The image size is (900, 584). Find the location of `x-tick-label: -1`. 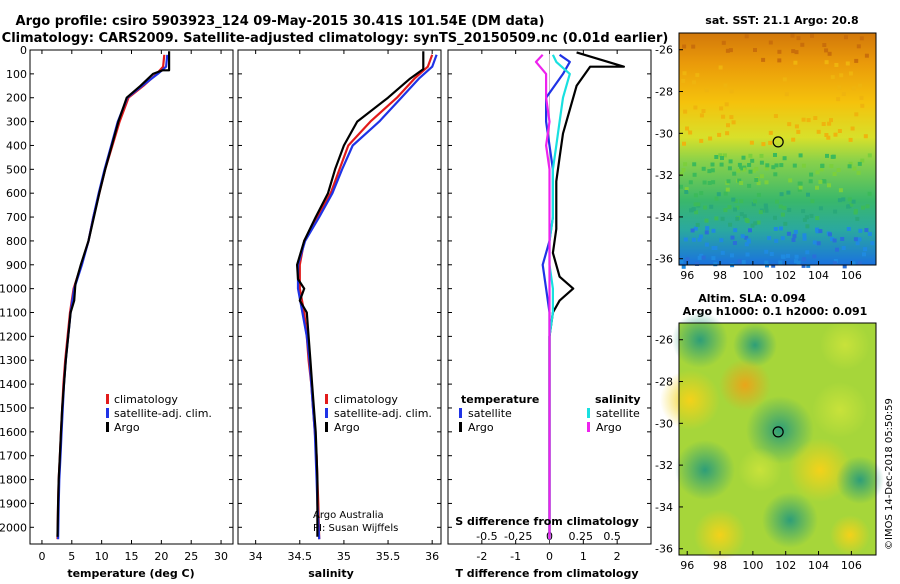

x-tick-label: -1 is located at coordinates (515, 556).